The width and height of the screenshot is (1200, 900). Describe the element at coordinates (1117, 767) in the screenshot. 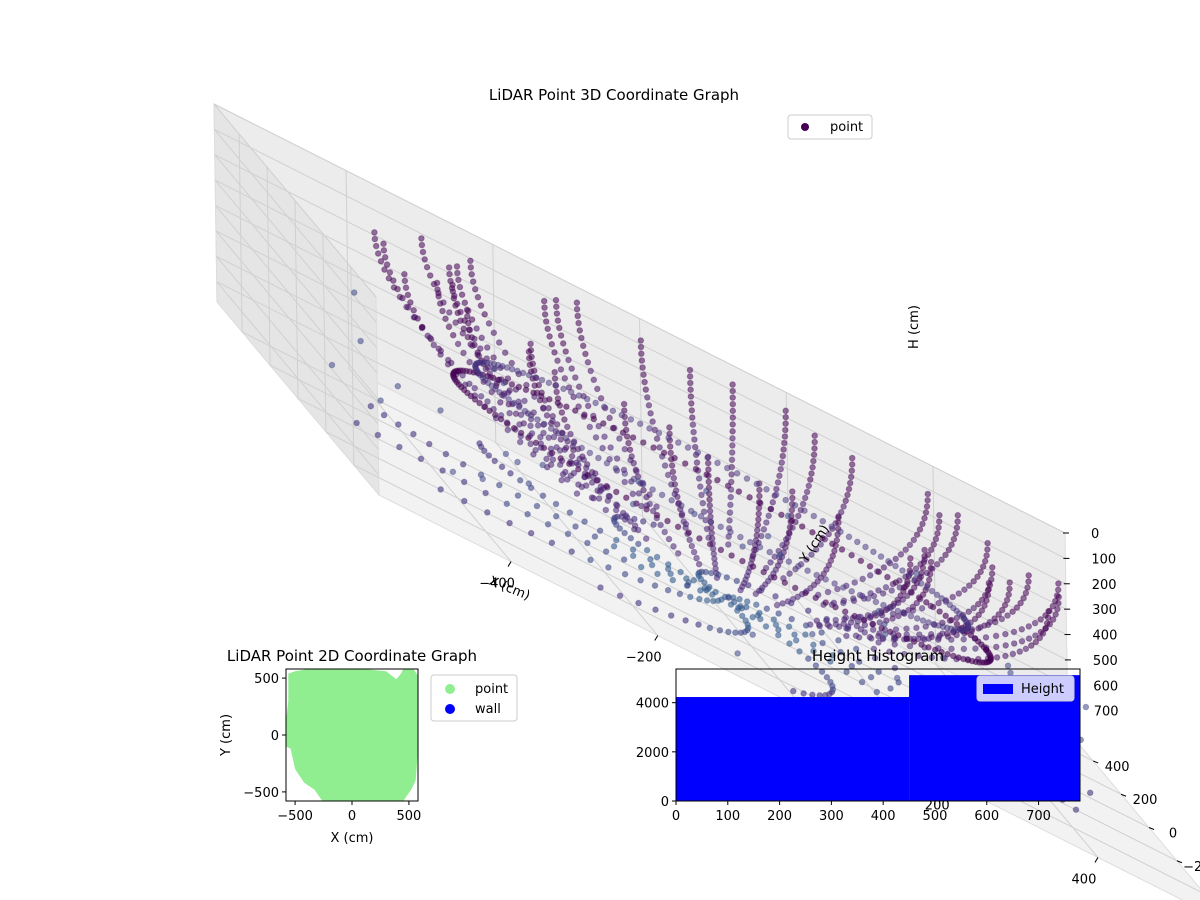

I see `y-tick-label: 400` at that location.